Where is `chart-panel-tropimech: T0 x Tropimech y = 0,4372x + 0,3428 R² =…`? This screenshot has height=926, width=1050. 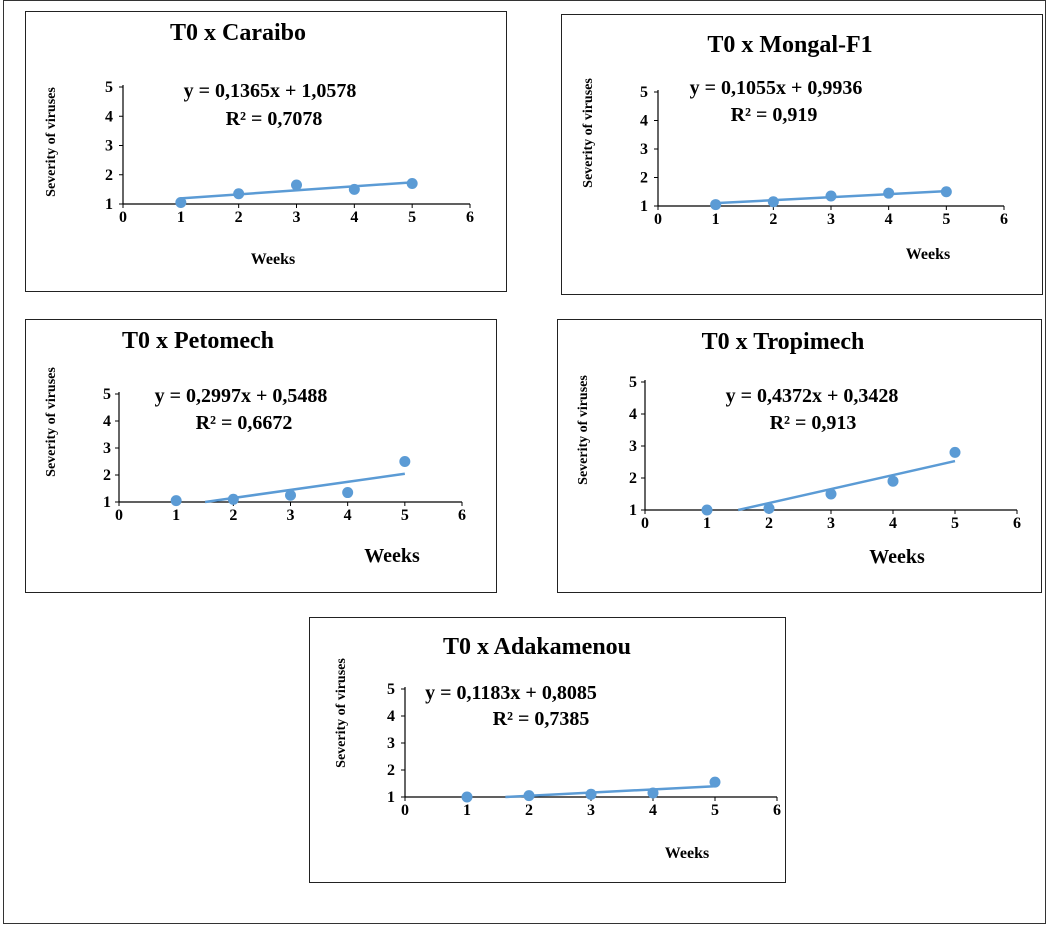 chart-panel-tropimech: T0 x Tropimech y = 0,4372x + 0,3428 R² =… is located at coordinates (799, 456).